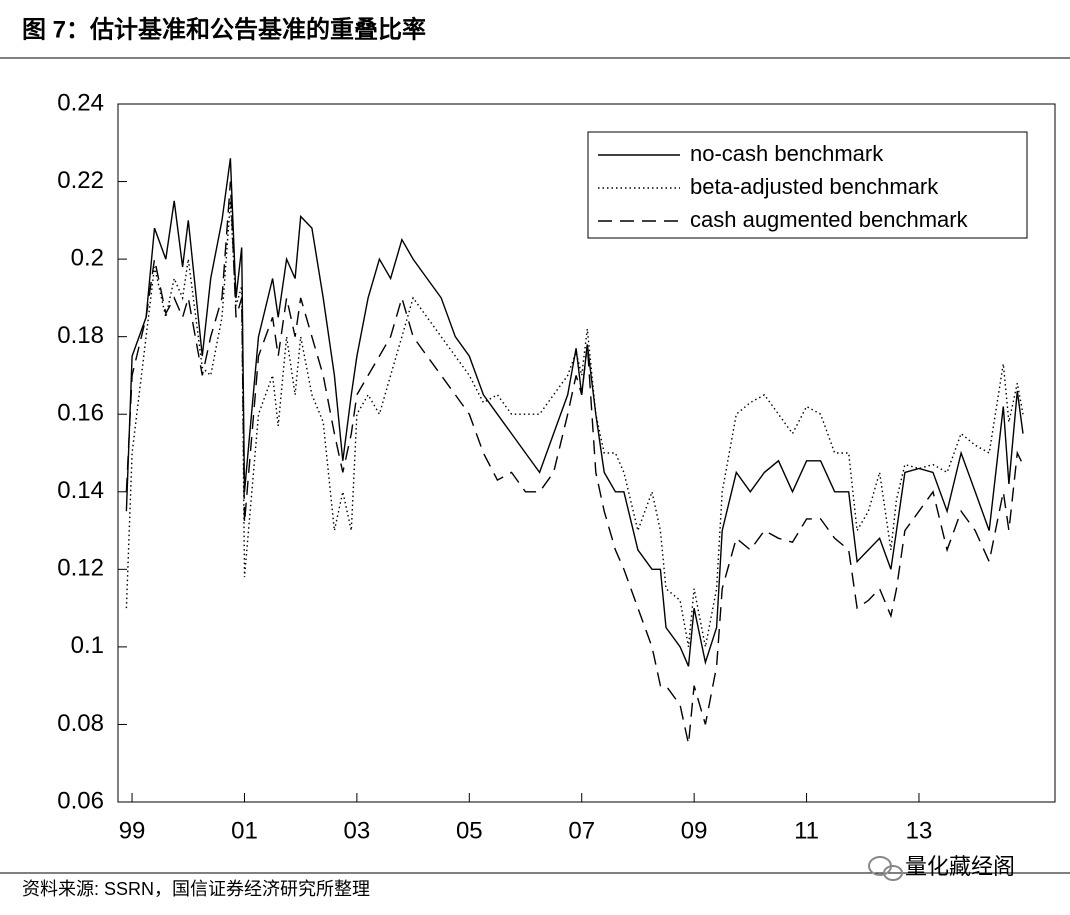  I want to click on source-note: 资料来源: SSRN，国信证券经济研究所整理, so click(196, 889).